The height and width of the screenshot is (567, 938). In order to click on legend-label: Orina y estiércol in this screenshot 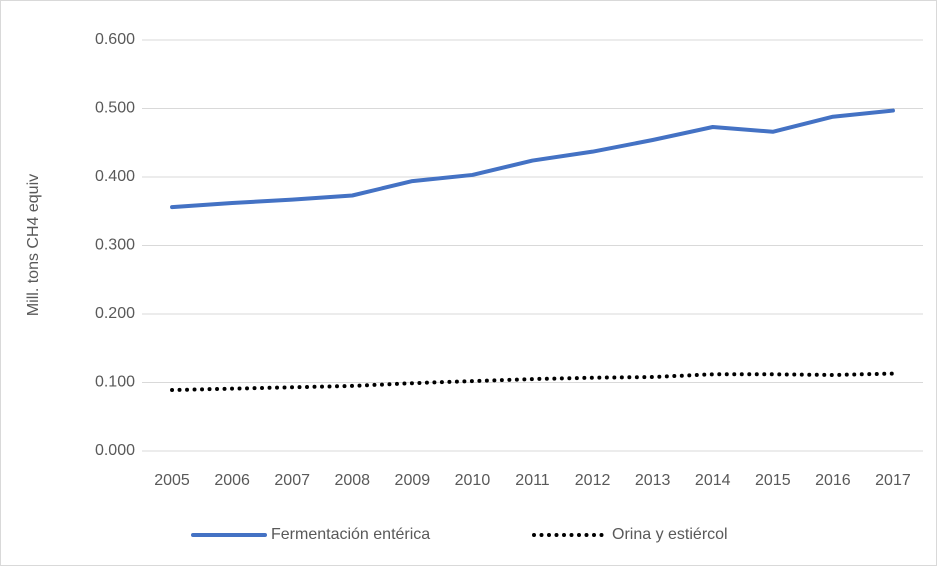, I will do `click(670, 534)`.